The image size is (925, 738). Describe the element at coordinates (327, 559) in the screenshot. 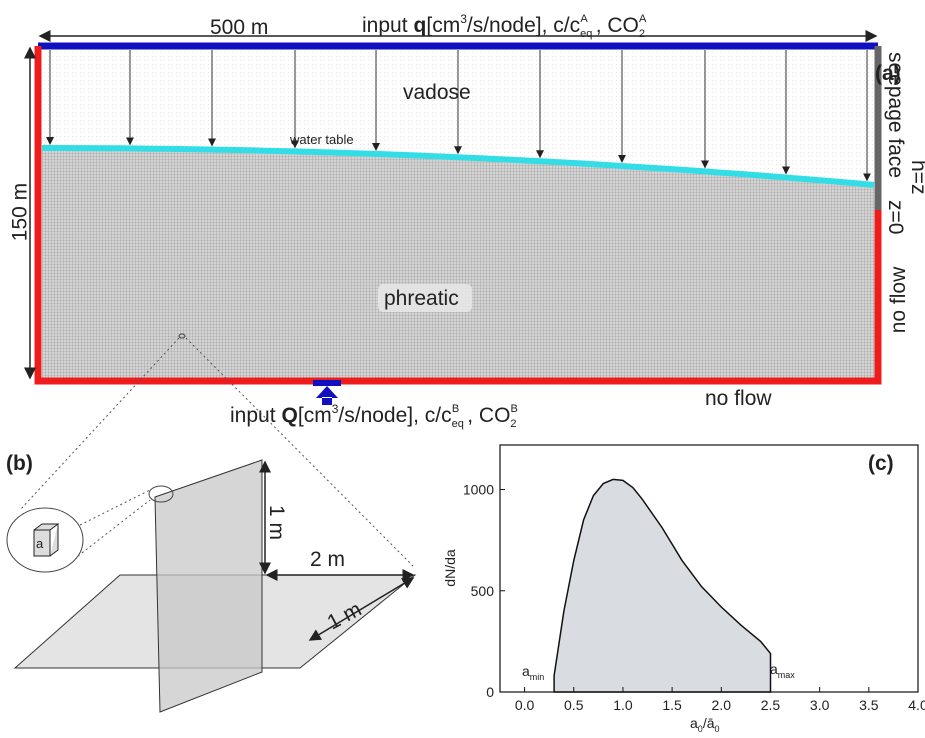

I see `length-label: 2 m` at that location.